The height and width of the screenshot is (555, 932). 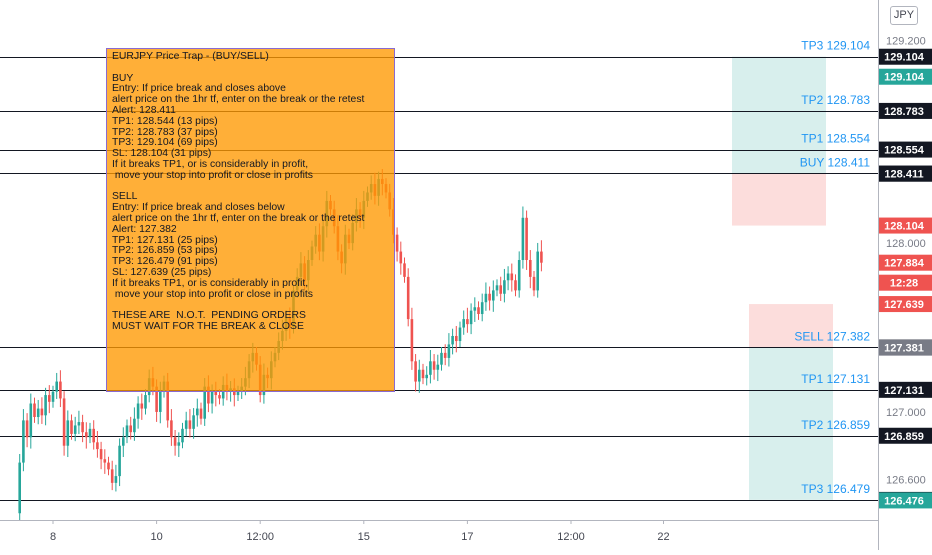 I want to click on note-line: Alert: 128.411, so click(x=144, y=110).